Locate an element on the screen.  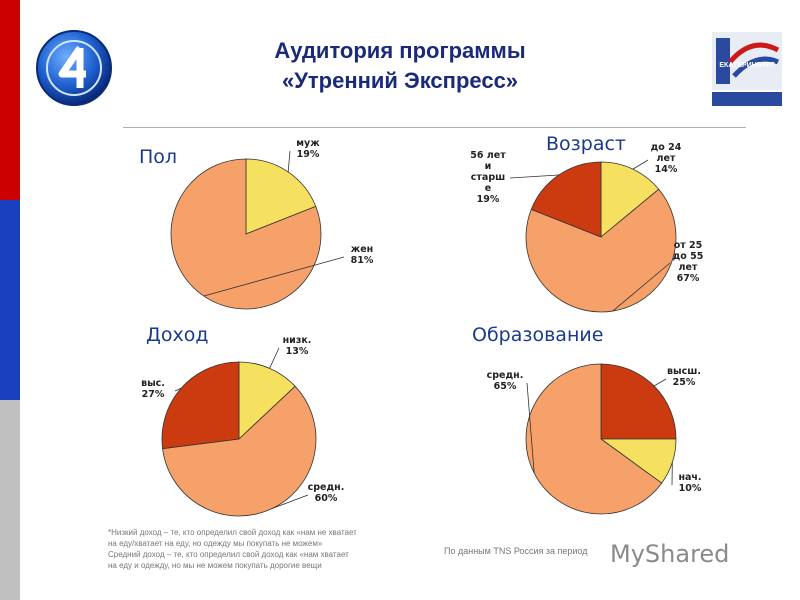
slice-label-education-1: нач. 10% is located at coordinates (689, 483).